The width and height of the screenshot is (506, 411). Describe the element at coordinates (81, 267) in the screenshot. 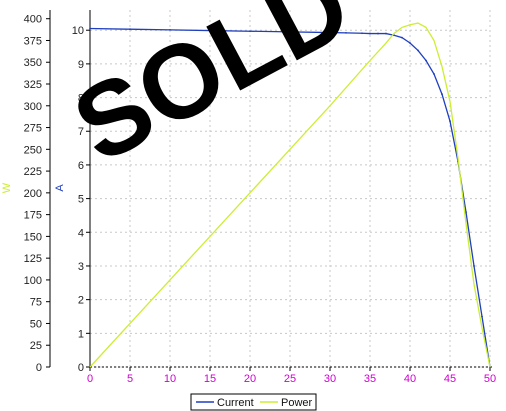

I see `right-tick-label-3: 3` at that location.